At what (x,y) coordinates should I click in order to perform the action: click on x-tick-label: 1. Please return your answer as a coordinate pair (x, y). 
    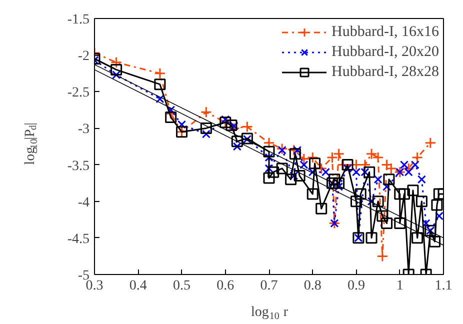
    Looking at the image, I should click on (400, 286).